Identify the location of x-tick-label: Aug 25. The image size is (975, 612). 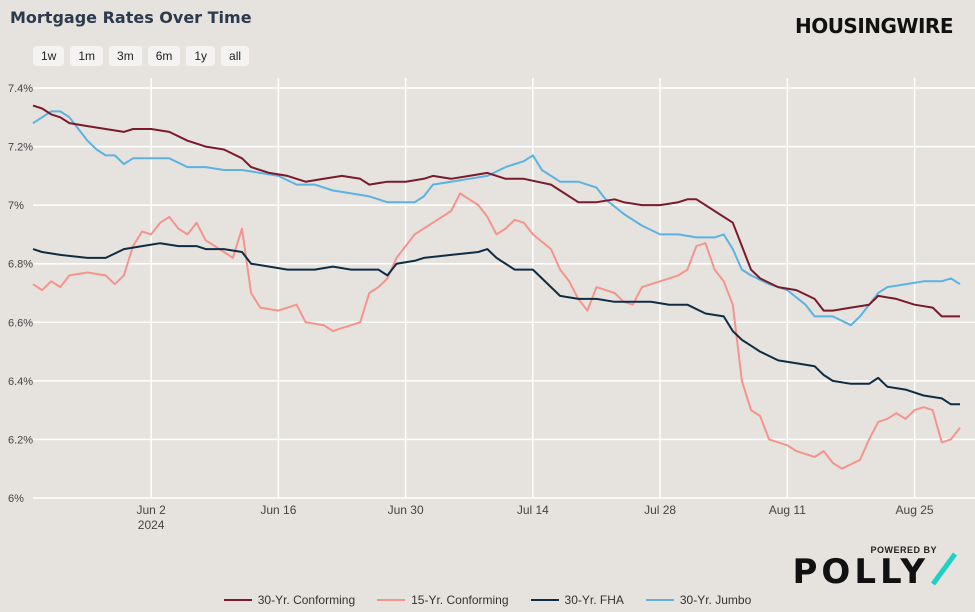
(915, 510).